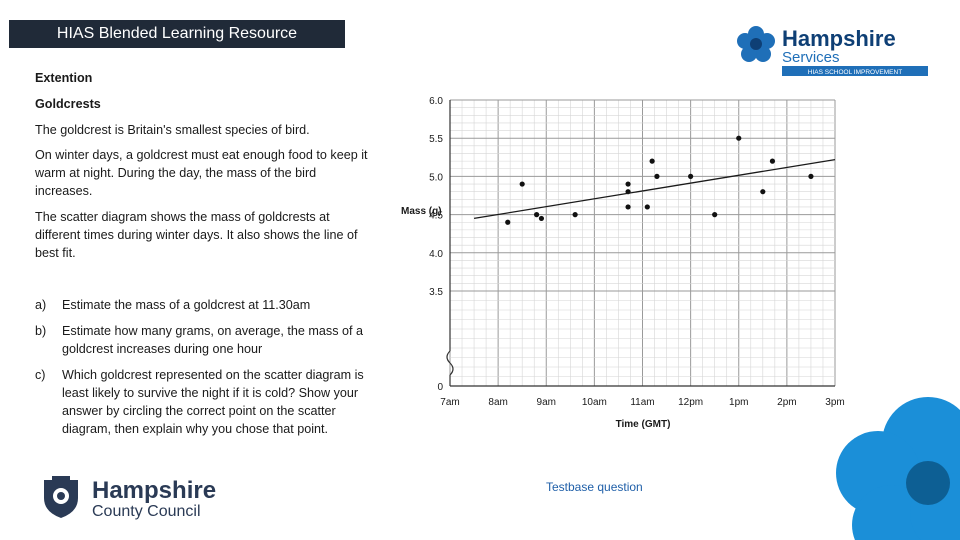 This screenshot has height=540, width=960. Describe the element at coordinates (436, 254) in the screenshot. I see `y-tick-label: 4.0` at that location.